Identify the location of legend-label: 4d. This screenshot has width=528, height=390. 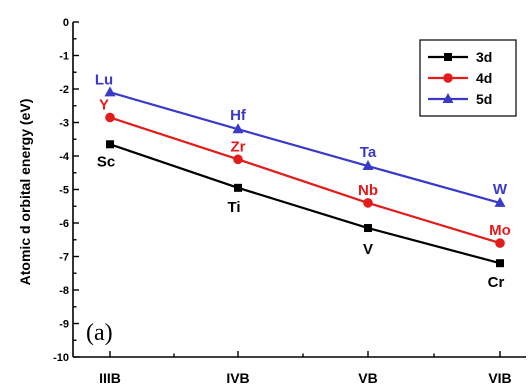
(484, 78).